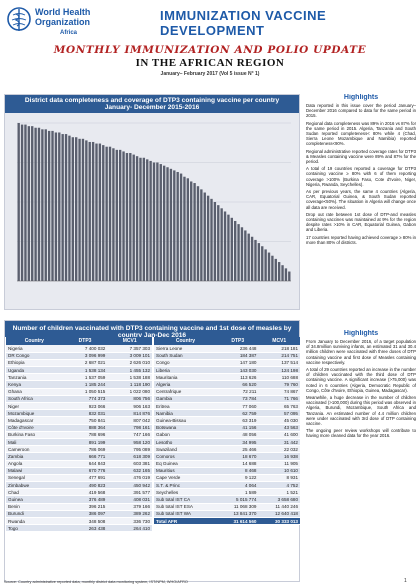 This screenshot has height=588, width=420. I want to click on table-row: Senegal 477 691 476 019, so click(79, 478).